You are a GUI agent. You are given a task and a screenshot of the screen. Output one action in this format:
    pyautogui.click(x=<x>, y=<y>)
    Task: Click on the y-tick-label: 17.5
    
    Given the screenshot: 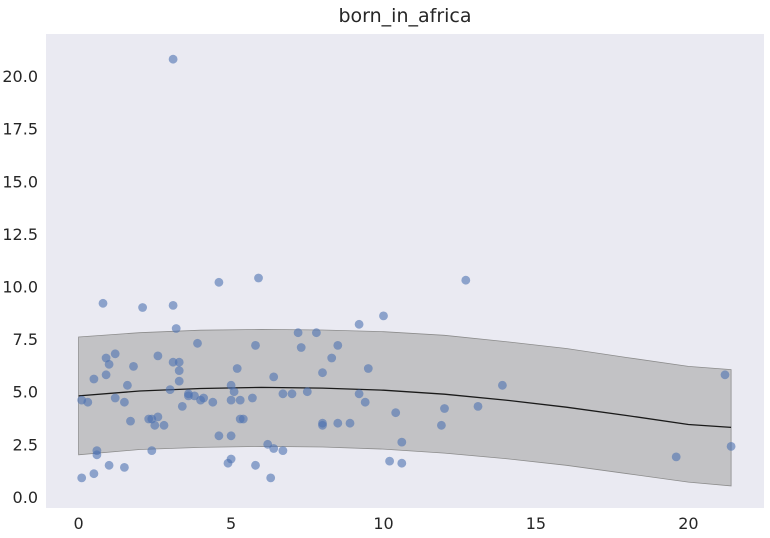 What is the action you would take?
    pyautogui.click(x=20, y=129)
    